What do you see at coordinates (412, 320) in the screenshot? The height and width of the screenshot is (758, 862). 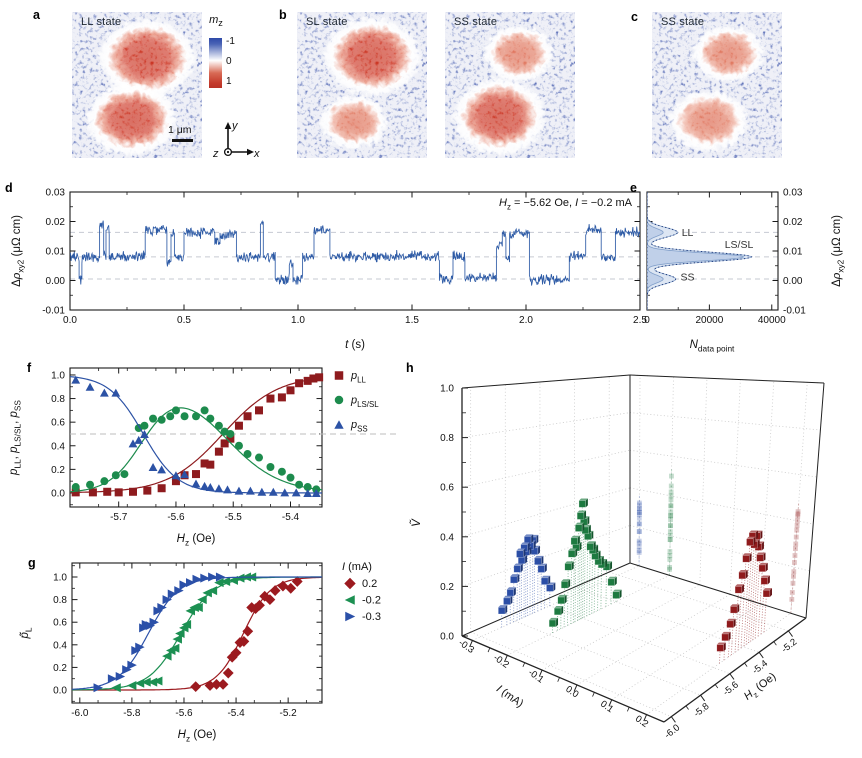 I see `svg-text: 1.5` at bounding box center [412, 320].